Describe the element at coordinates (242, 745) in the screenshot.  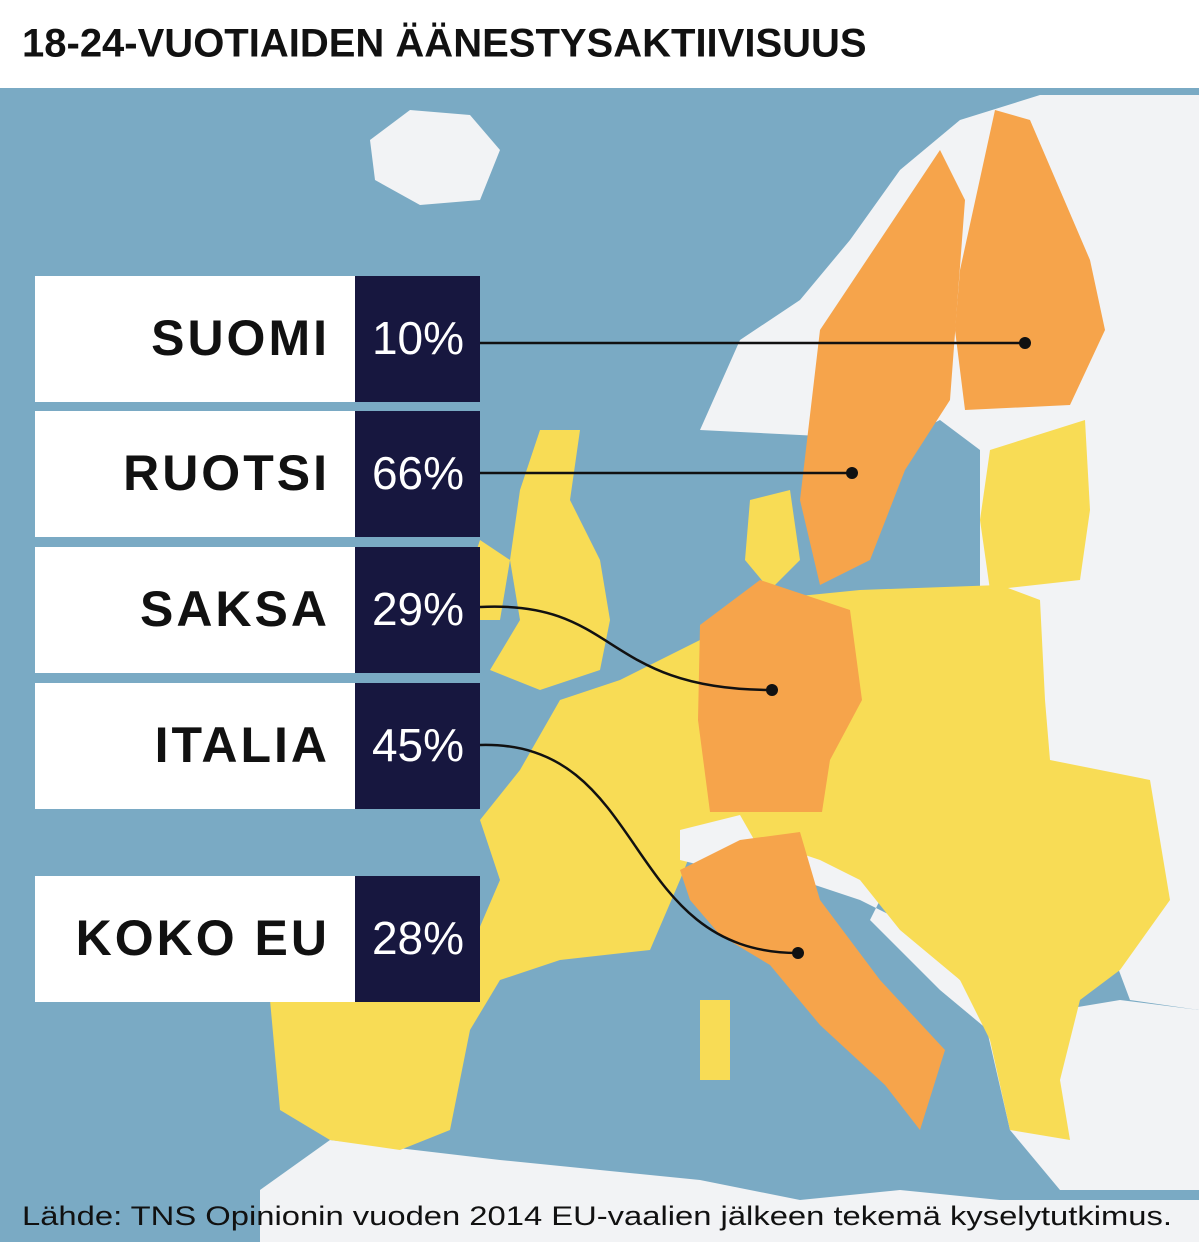
I see `country-label: ITALIA` at that location.